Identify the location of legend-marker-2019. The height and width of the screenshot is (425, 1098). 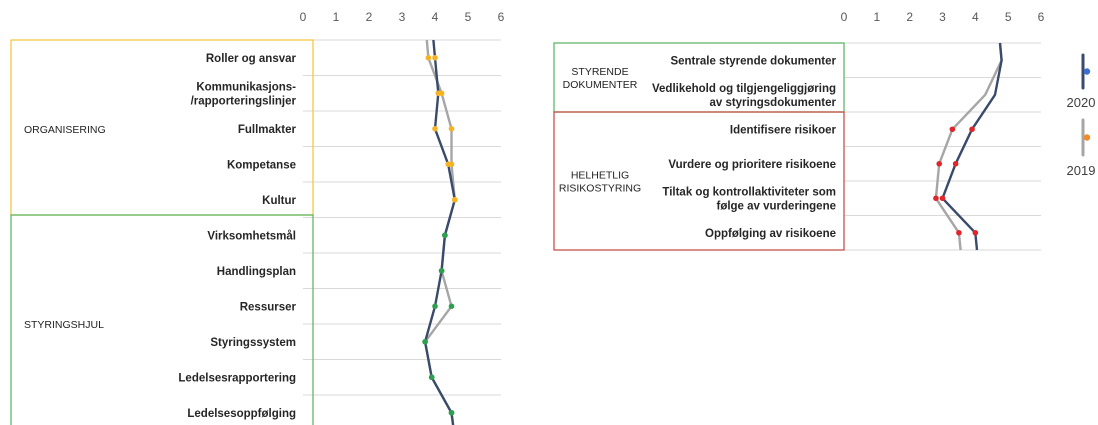
(1087, 137).